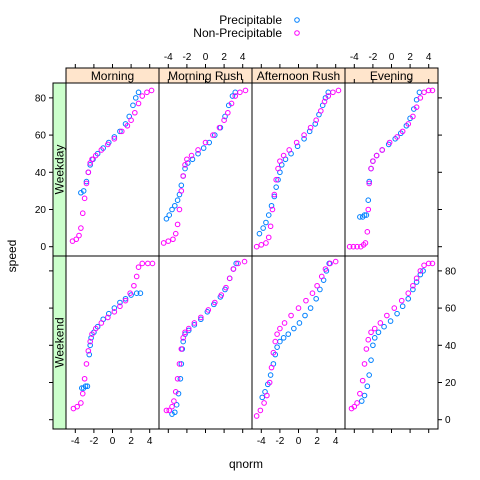 Image resolution: width=480 pixels, height=480 pixels. Describe the element at coordinates (246, 464) in the screenshot. I see `x-axis-label: qnorm` at that location.